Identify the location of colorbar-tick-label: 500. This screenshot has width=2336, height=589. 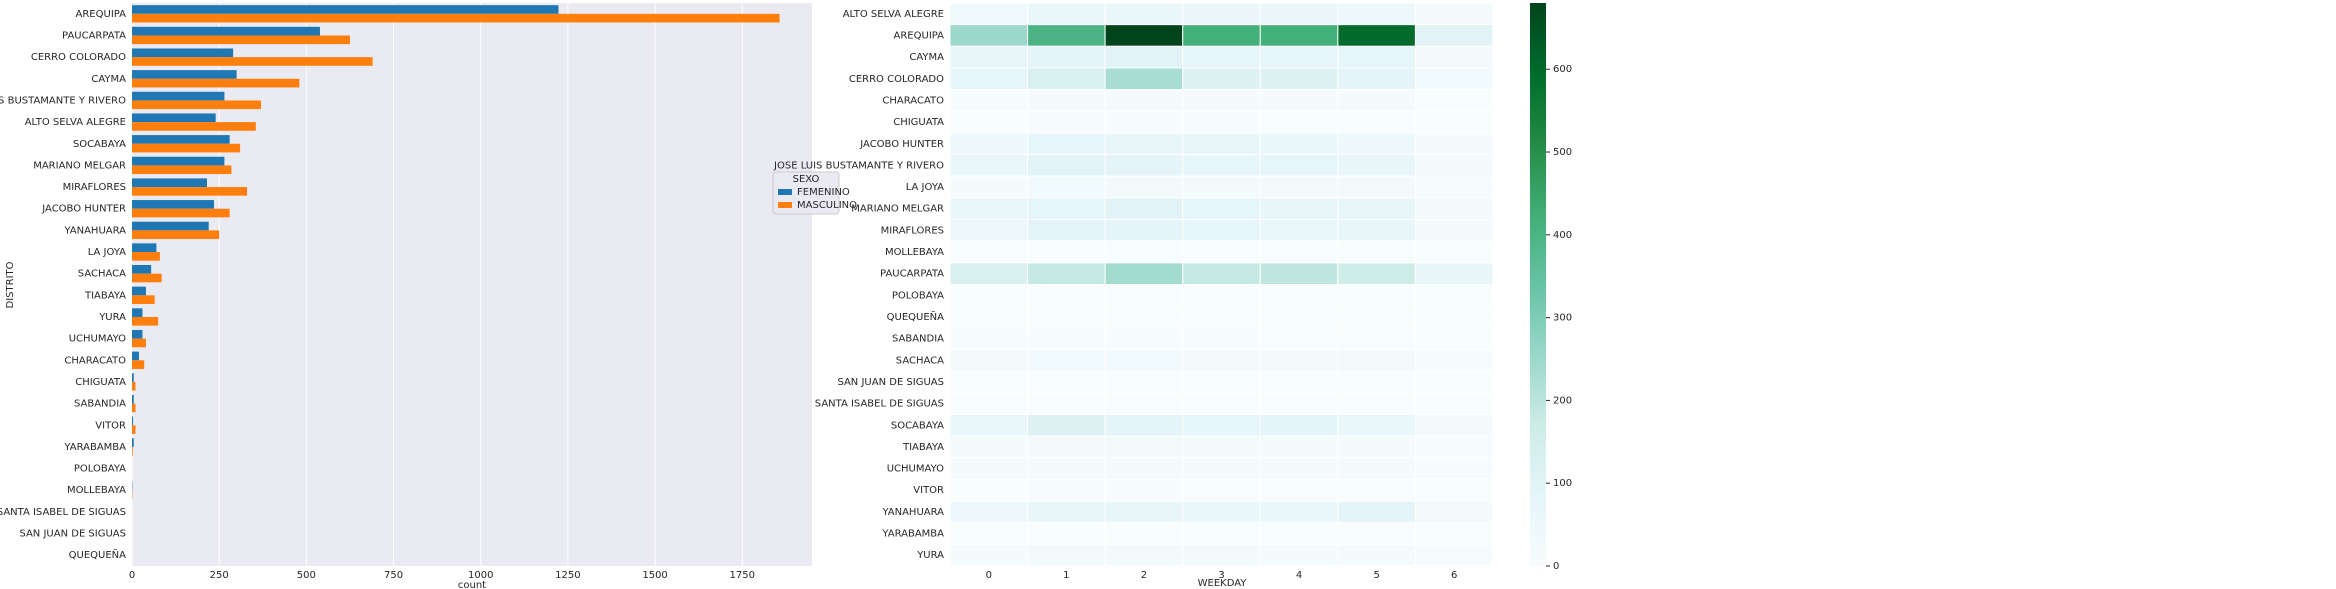
(1562, 152).